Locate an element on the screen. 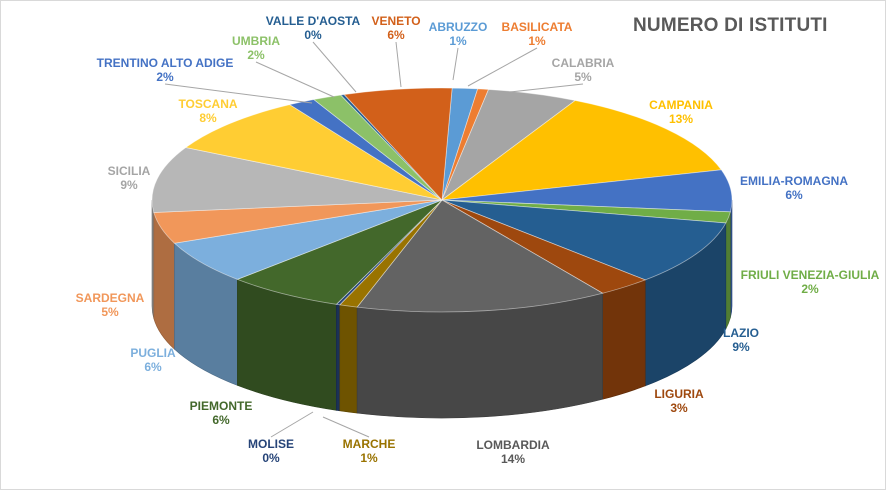 The height and width of the screenshot is (490, 886). leader-line-basilicata is located at coordinates (502, 67).